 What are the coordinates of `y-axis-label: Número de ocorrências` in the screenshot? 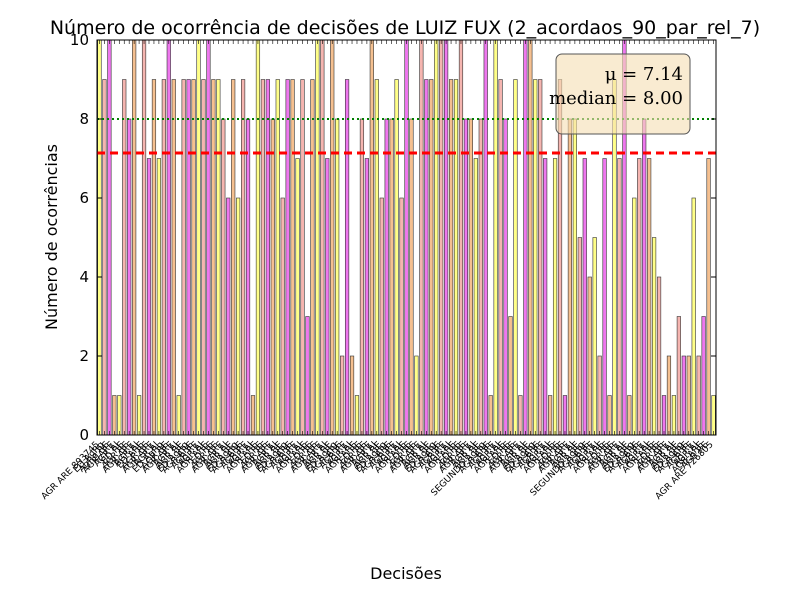 It's located at (51, 237).